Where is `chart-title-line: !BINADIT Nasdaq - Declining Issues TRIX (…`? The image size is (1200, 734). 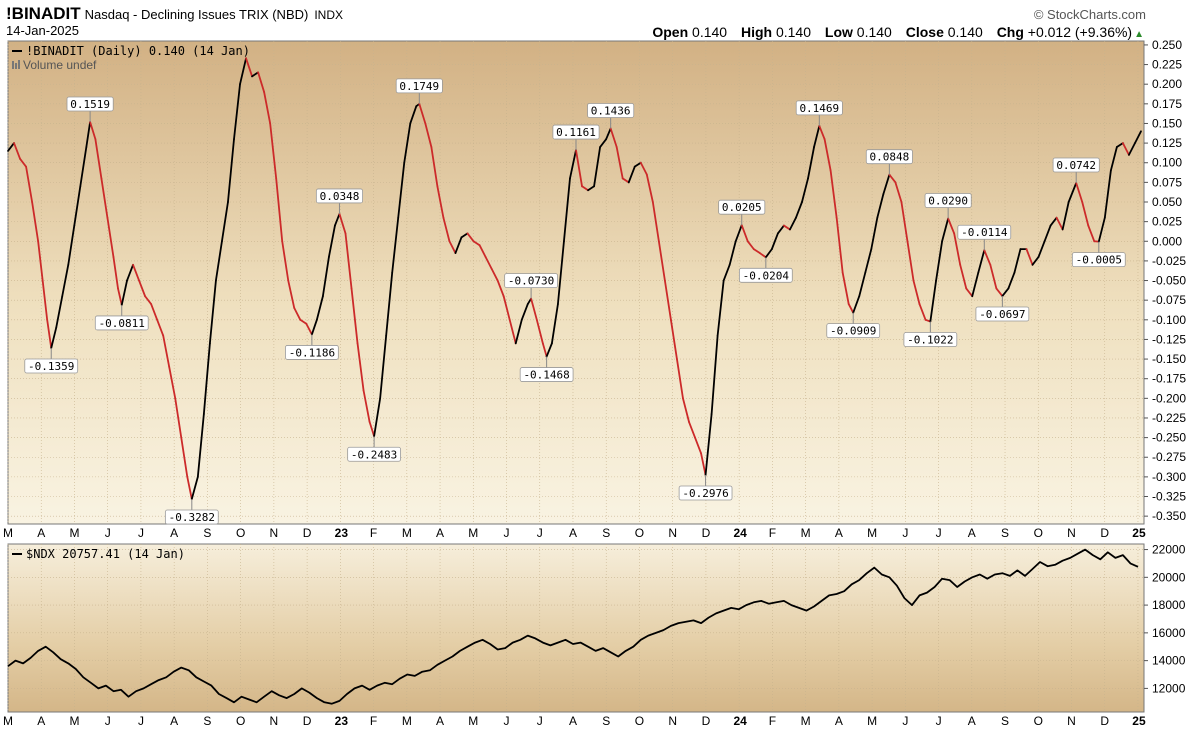 chart-title-line: !BINADIT Nasdaq - Declining Issues TRIX (… is located at coordinates (174, 14).